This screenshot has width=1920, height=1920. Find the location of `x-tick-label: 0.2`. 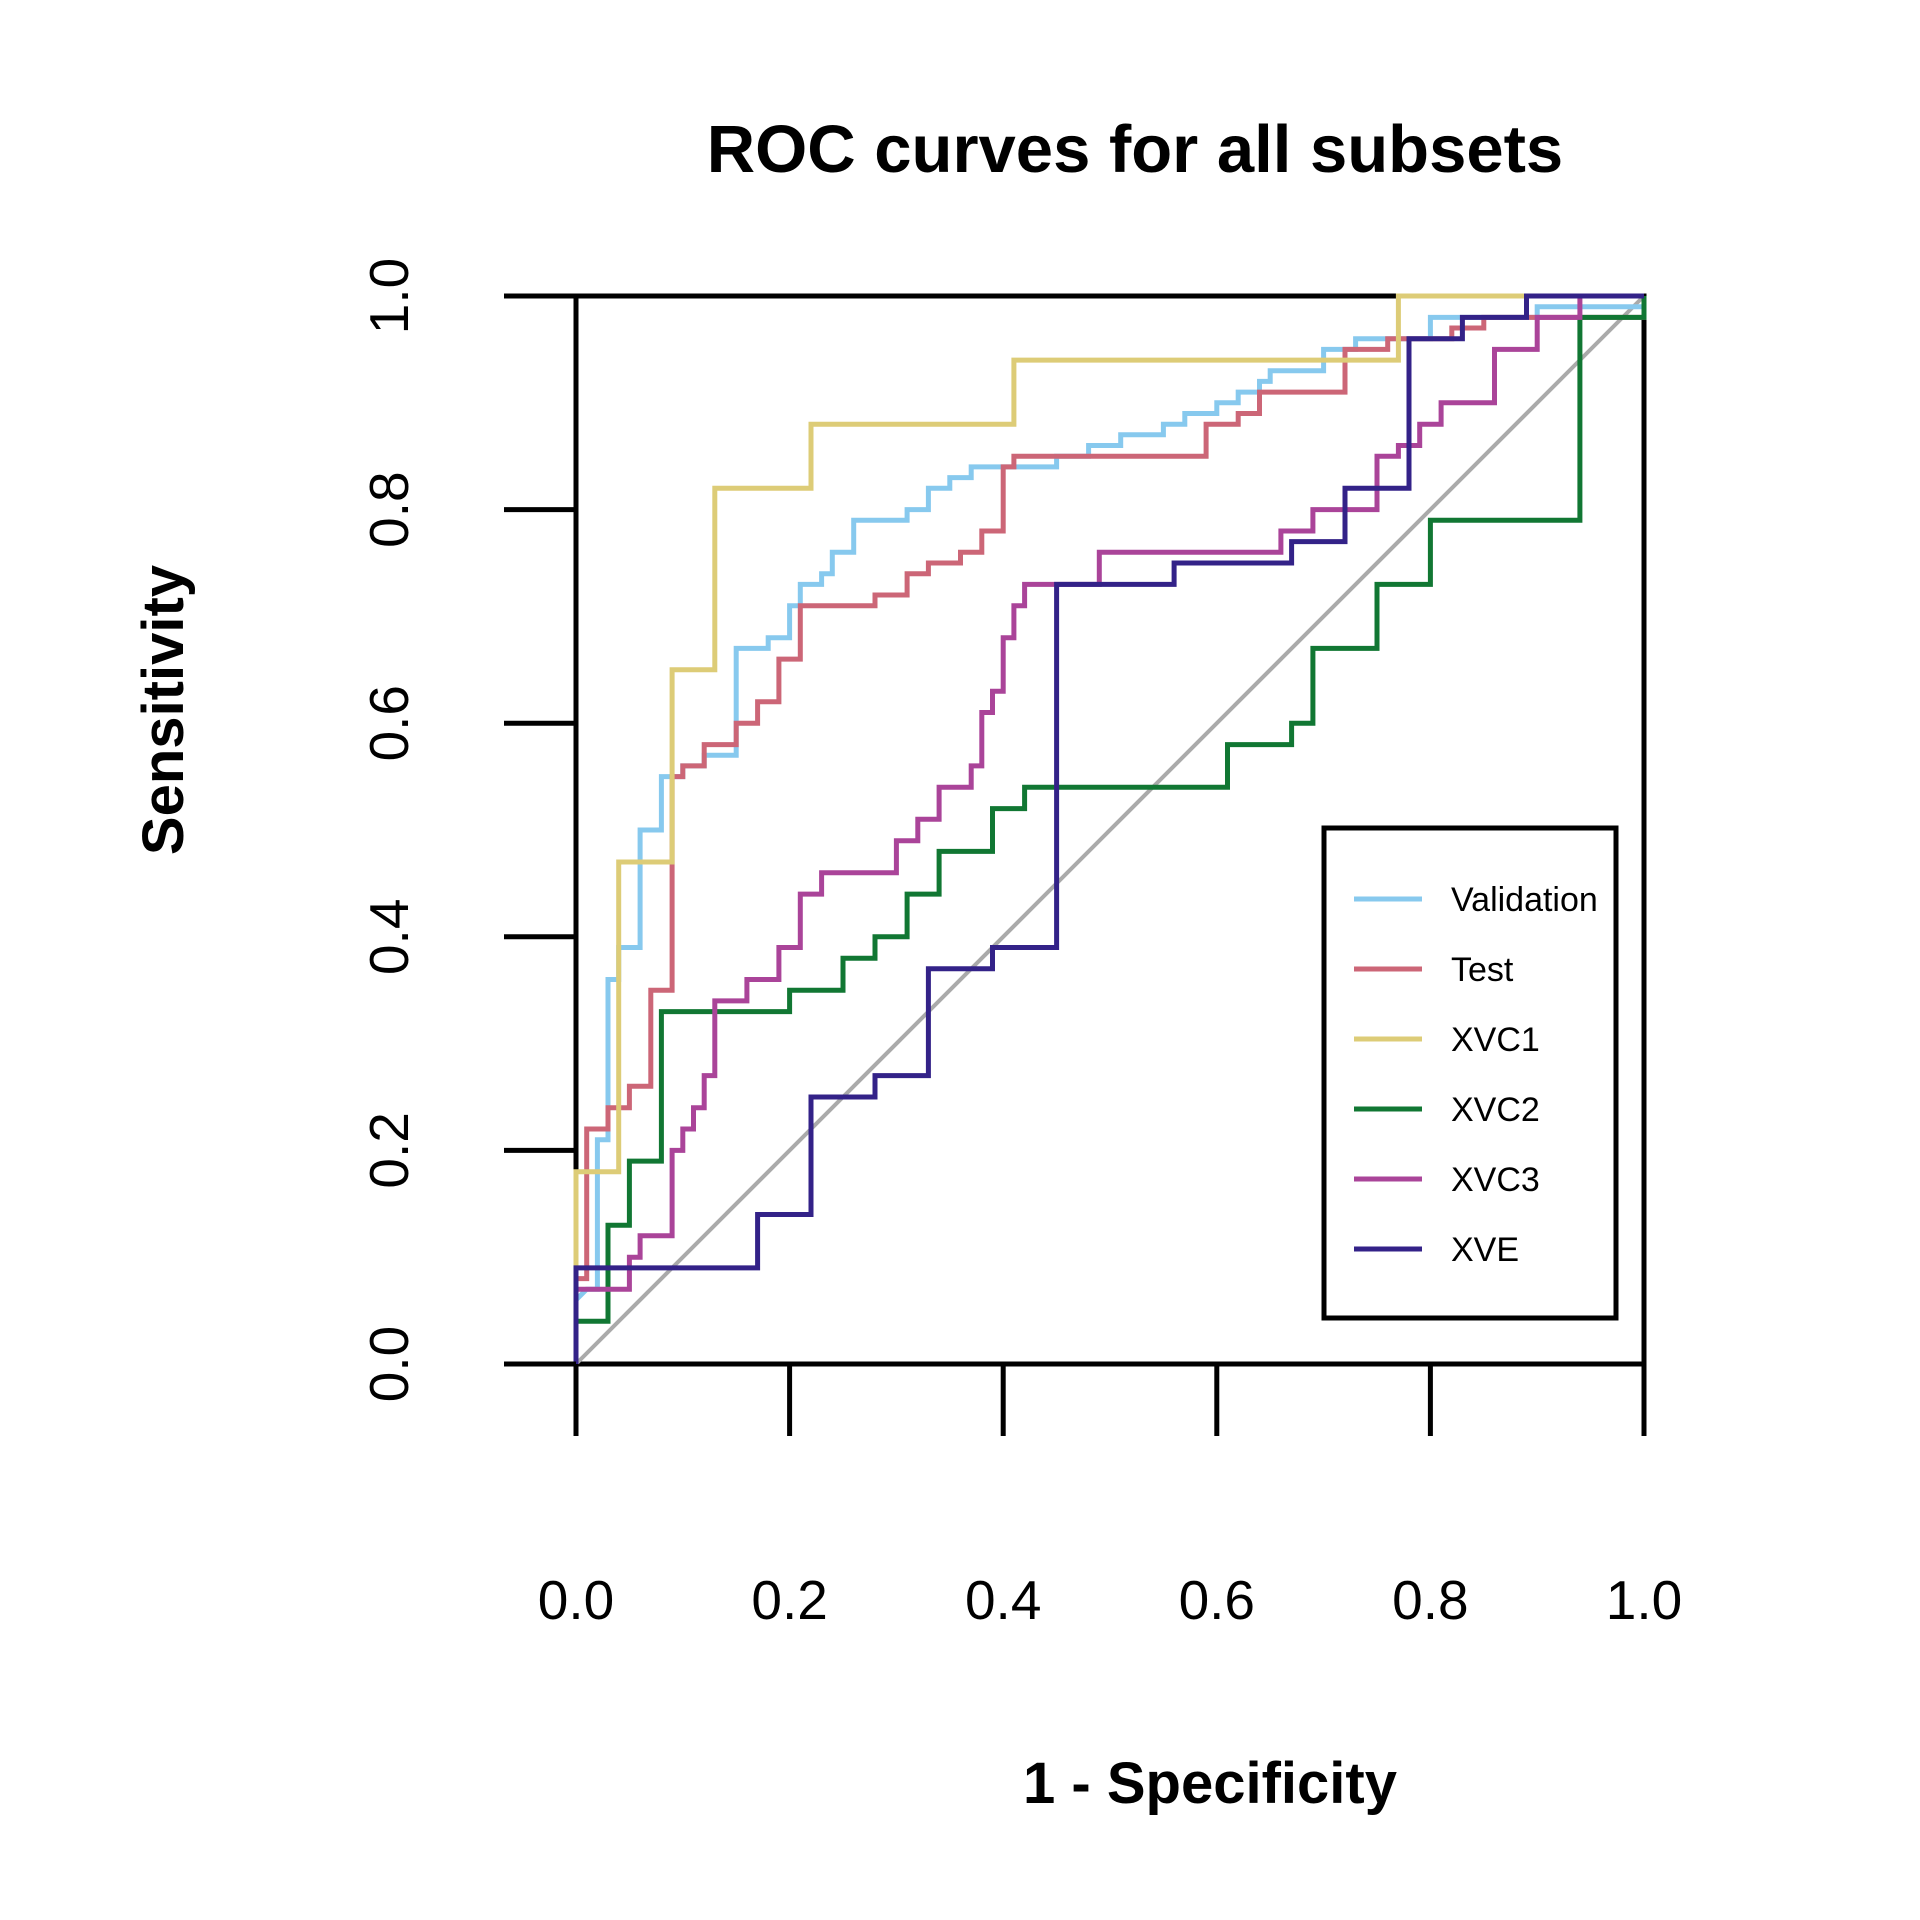

x-tick-label: 0.2 is located at coordinates (789, 1600).